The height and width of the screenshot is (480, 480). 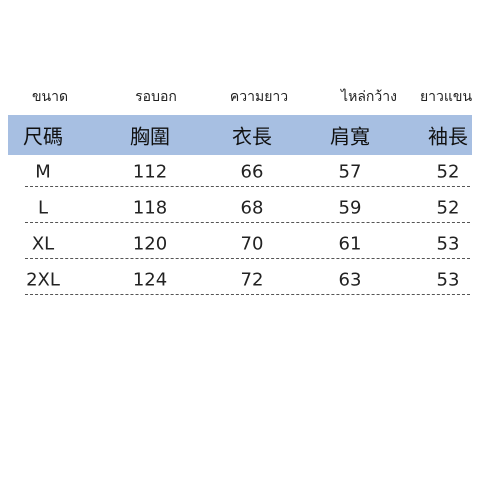 I want to click on table-cell: 66, so click(x=252, y=172).